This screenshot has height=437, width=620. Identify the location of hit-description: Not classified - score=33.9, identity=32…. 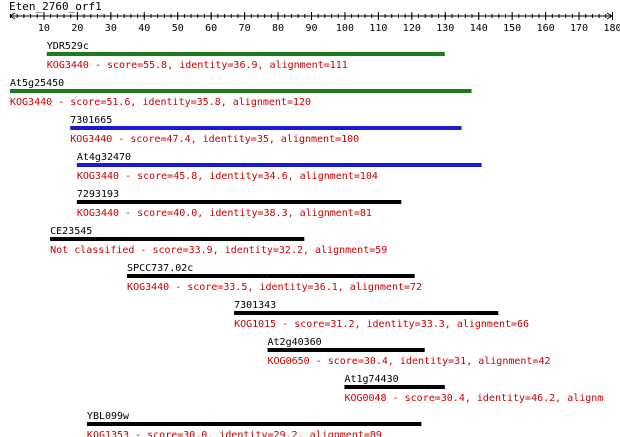
(218, 250).